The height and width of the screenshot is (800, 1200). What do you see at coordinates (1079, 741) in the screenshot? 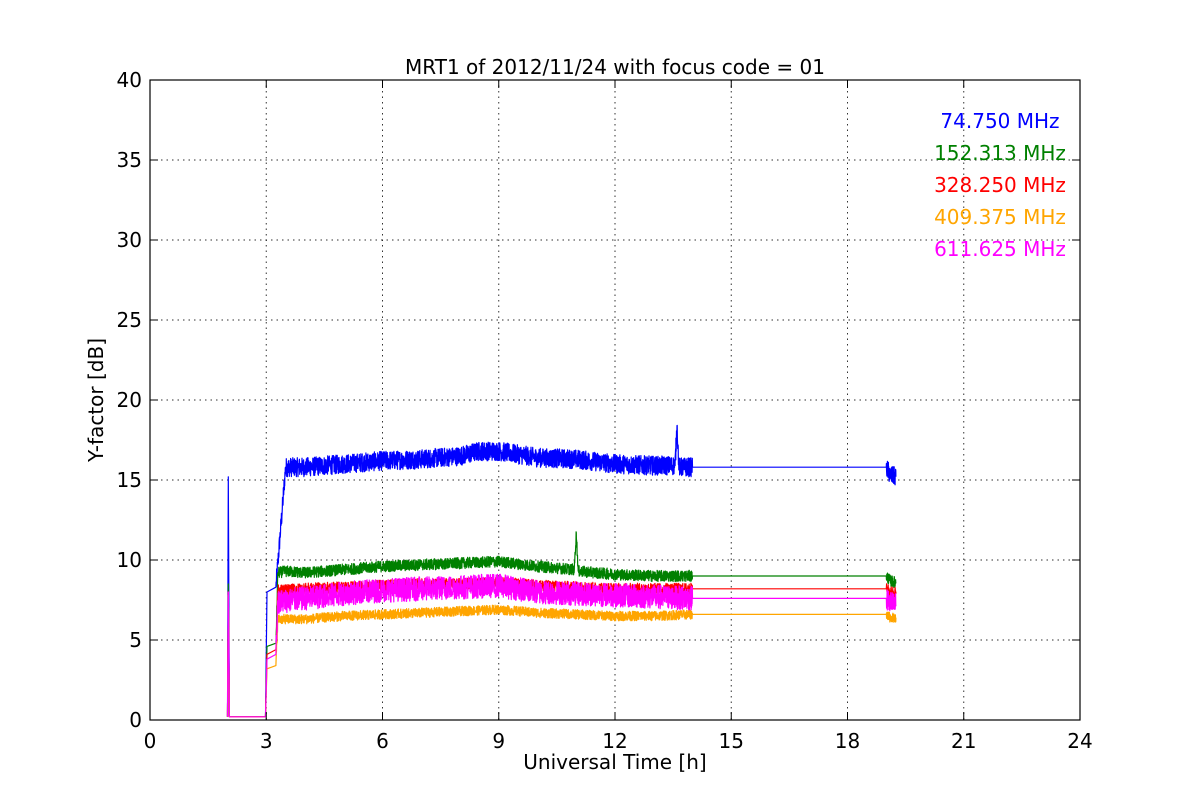
I see `x-tick-label: 24` at bounding box center [1079, 741].